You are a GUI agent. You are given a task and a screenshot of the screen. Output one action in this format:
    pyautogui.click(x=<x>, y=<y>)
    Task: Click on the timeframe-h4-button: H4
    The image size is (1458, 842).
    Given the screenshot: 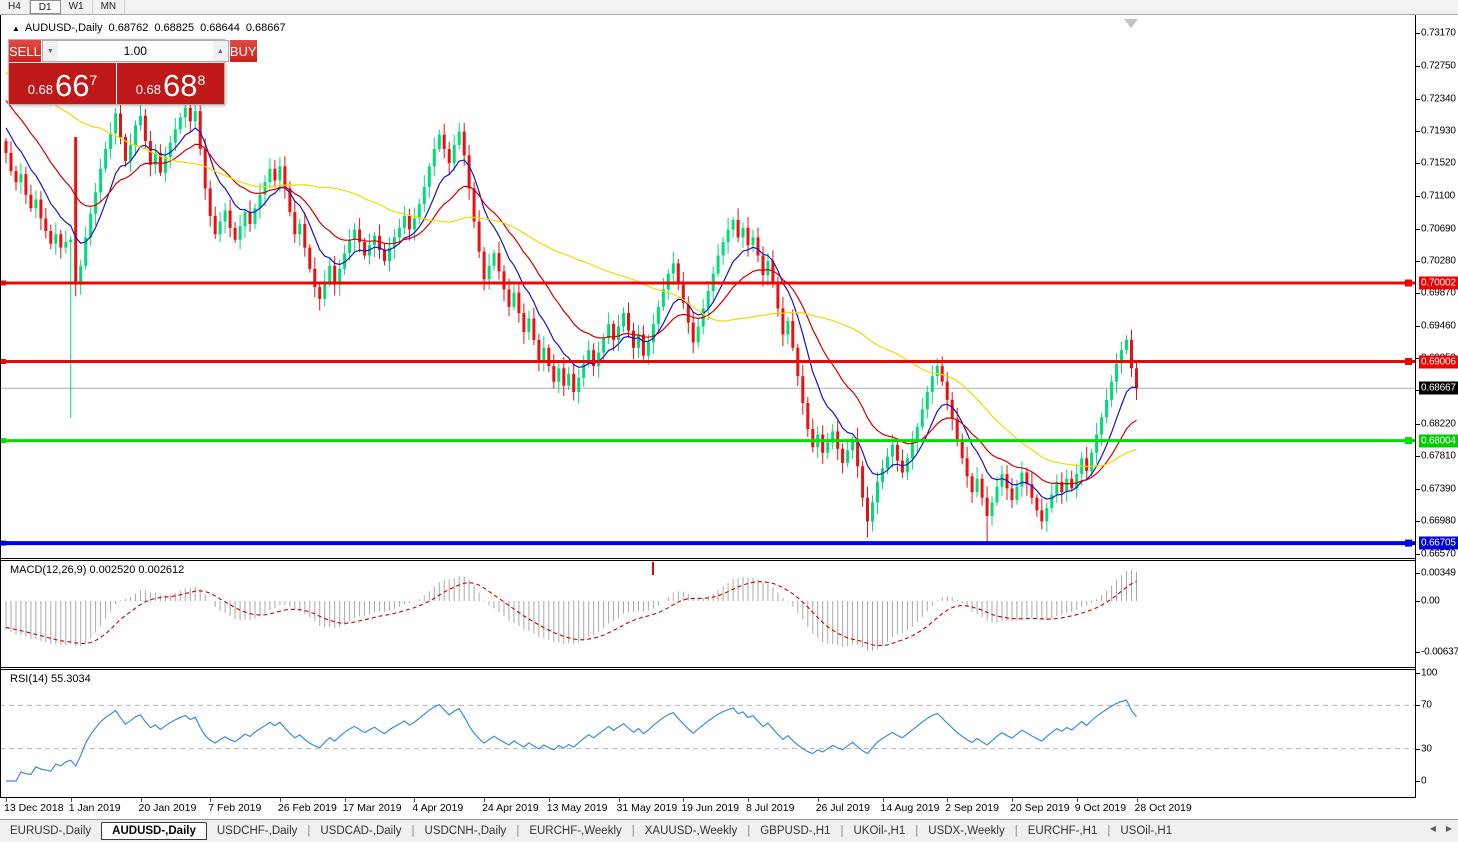 What is the action you would take?
    pyautogui.click(x=15, y=7)
    